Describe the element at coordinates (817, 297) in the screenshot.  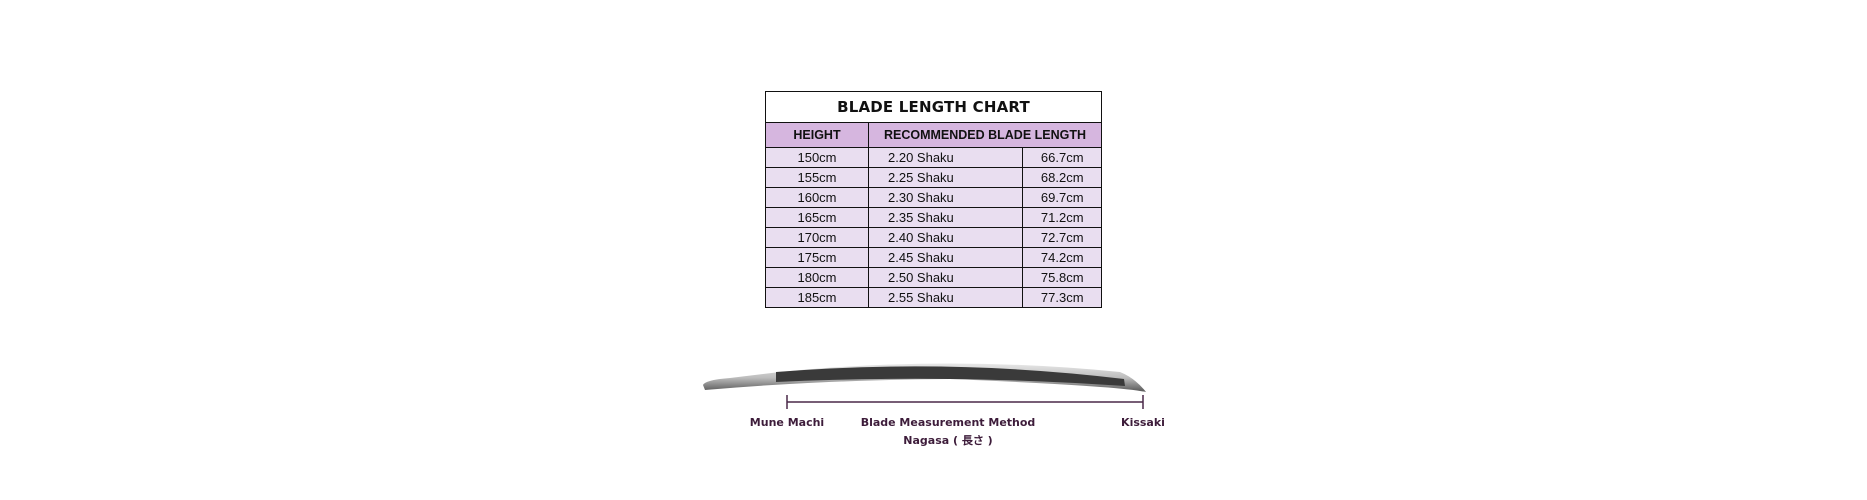
I see `height-cell: 185cm` at that location.